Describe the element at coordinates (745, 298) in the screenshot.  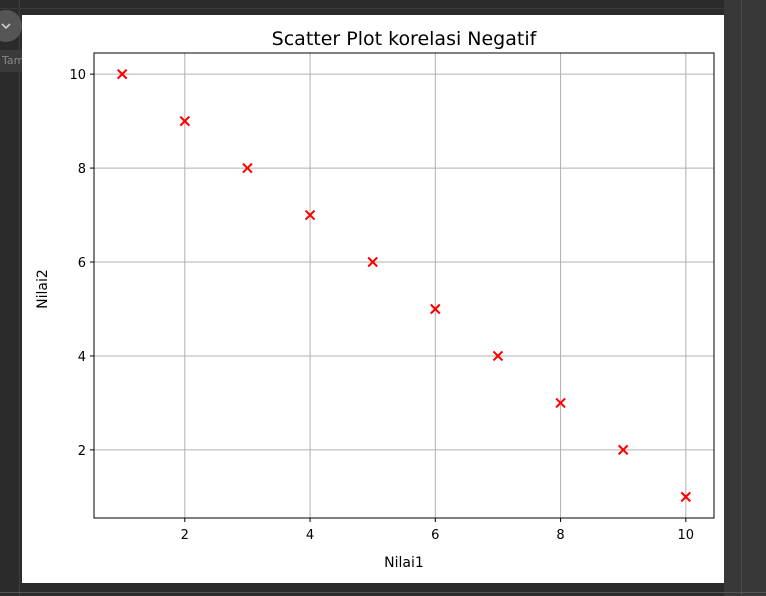
I see `scrollbar-rail` at that location.